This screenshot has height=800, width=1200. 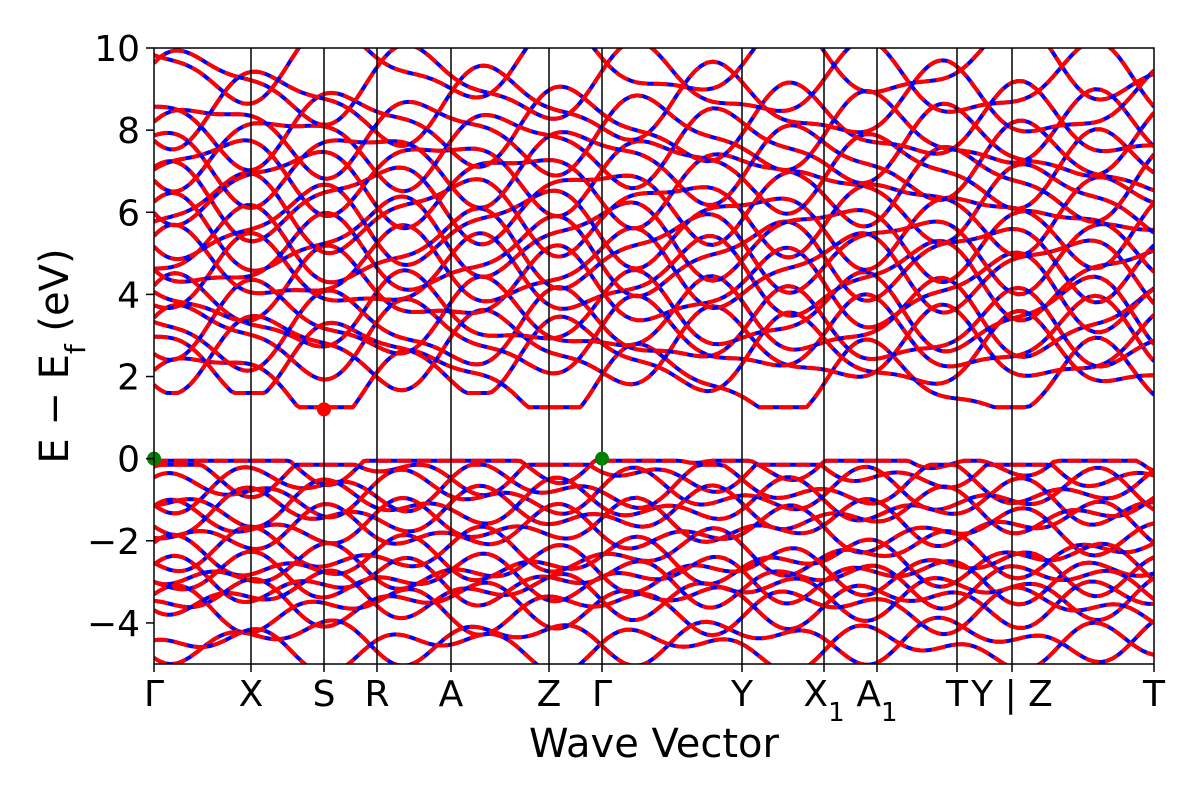 What do you see at coordinates (742, 694) in the screenshot?
I see `x-tick-label-main: Y` at bounding box center [742, 694].